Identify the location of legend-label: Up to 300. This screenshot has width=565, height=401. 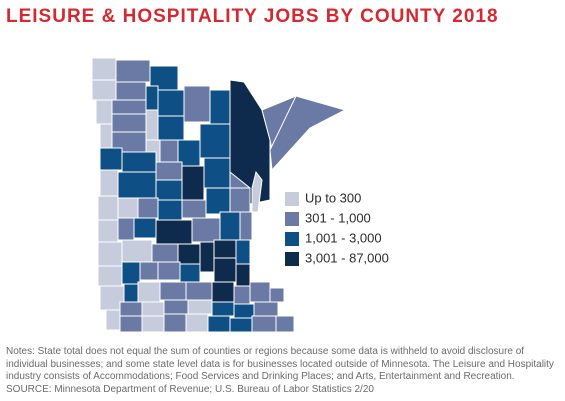
(333, 197).